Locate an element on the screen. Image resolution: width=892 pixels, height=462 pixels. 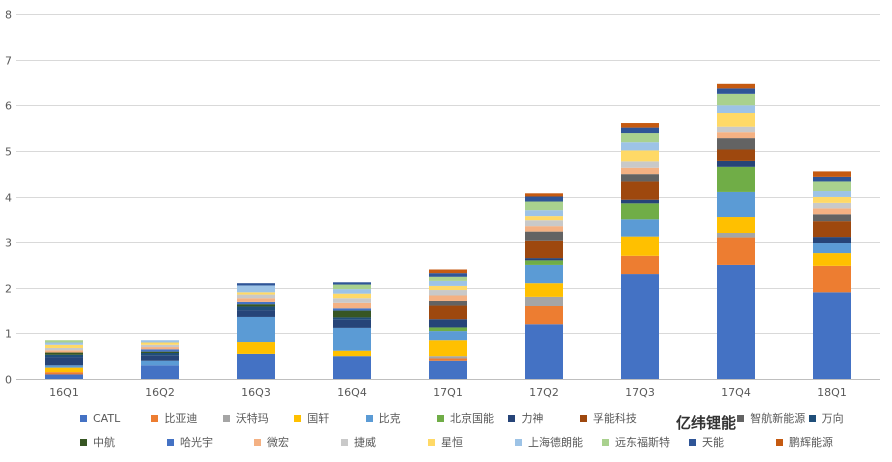
legend-item: 星恒 is located at coordinates (471, 442).